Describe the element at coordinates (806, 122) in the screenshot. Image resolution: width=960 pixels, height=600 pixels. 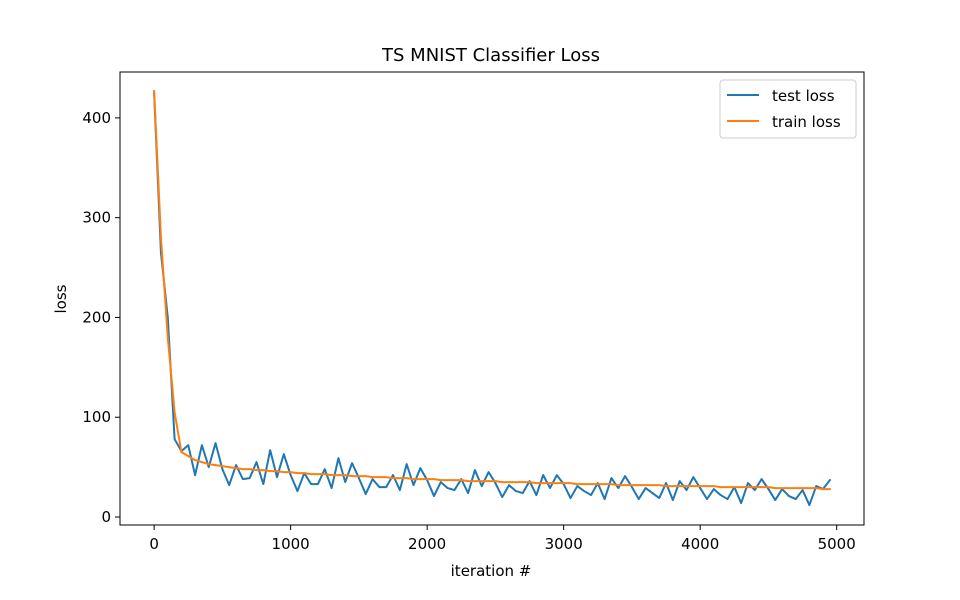
I see `legend-label-train-loss: train loss` at that location.